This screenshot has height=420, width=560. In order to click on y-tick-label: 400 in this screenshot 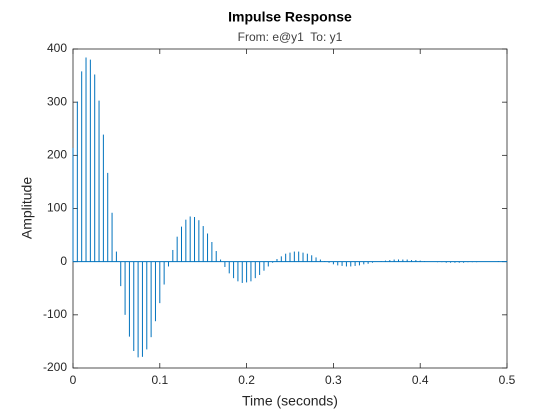, I will do `click(57, 48)`.